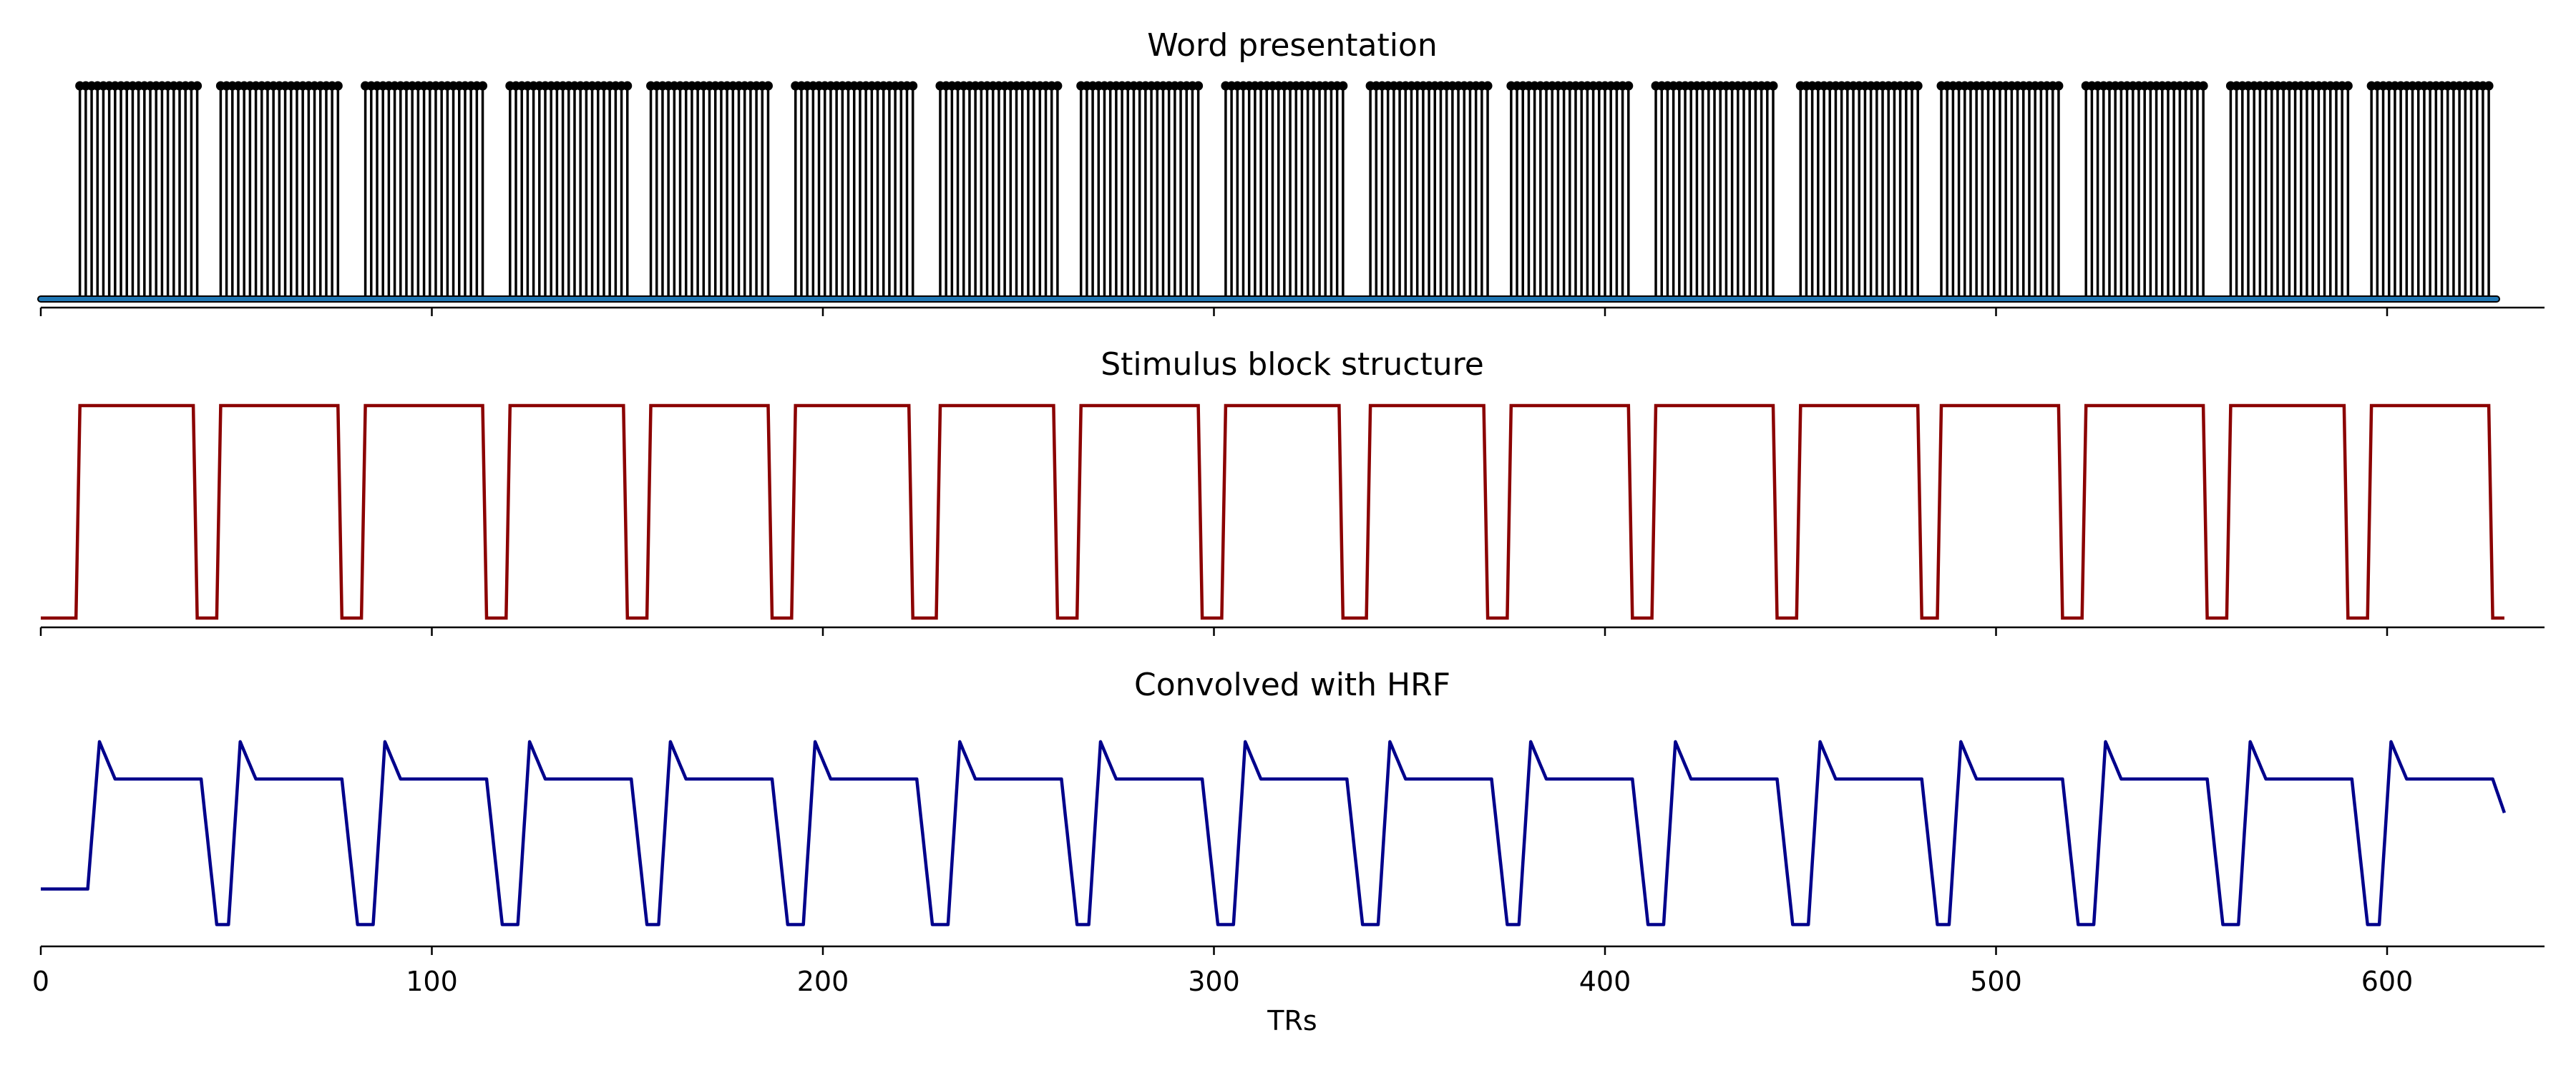 The height and width of the screenshot is (1073, 2576). What do you see at coordinates (1292, 685) in the screenshot?
I see `panel-title: Convolved with HRF` at bounding box center [1292, 685].